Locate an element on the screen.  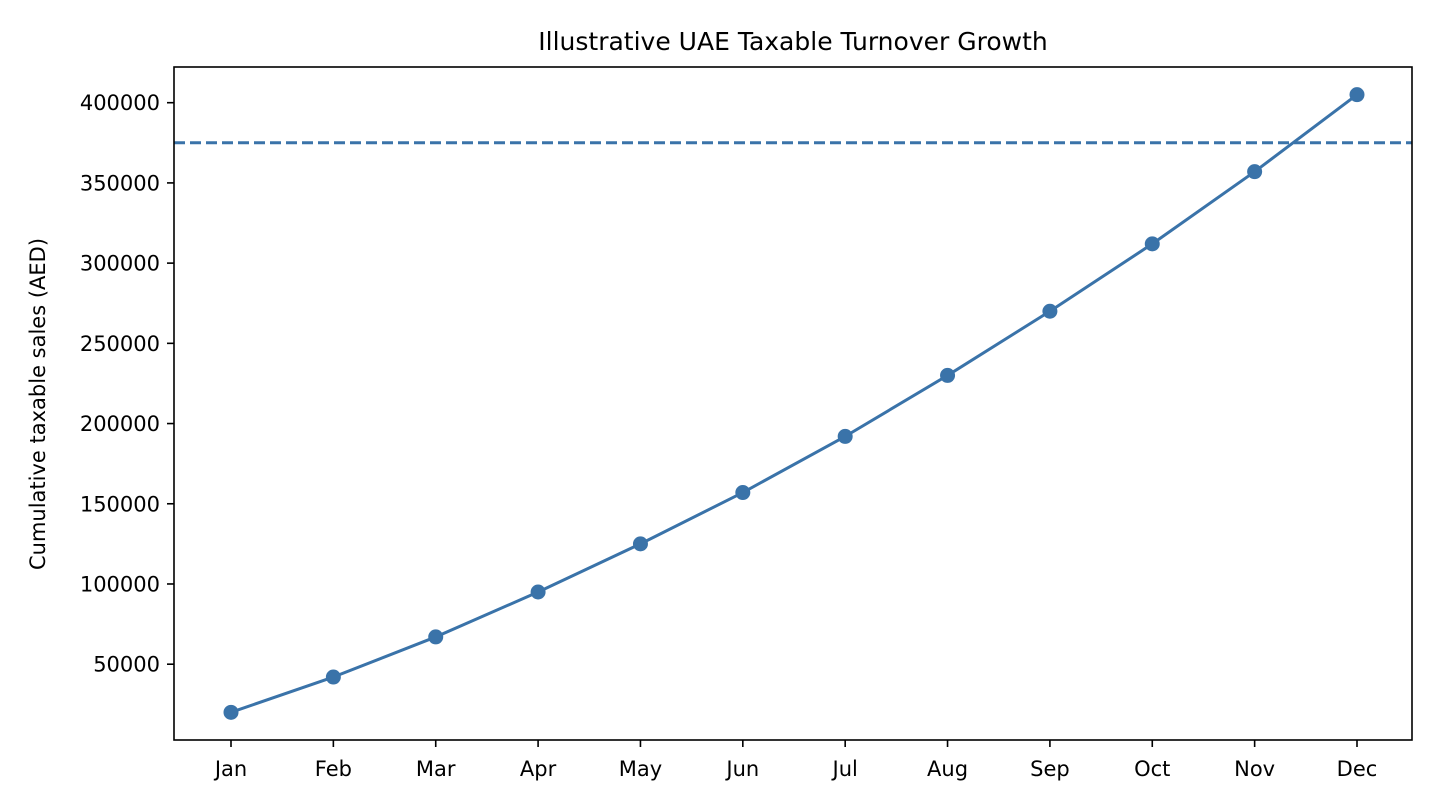
x-tick-label-jun: Jun is located at coordinates (741, 769).